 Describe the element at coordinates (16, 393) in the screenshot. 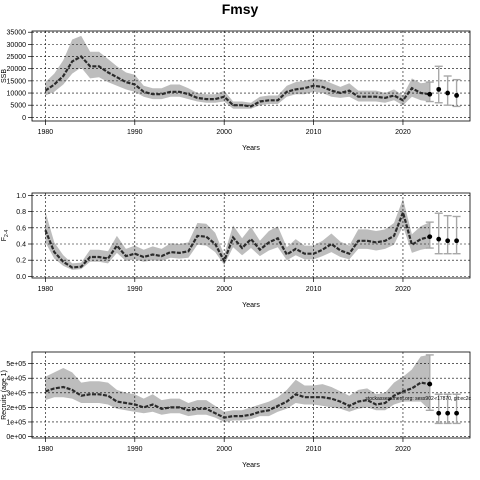

I see `y-tick-label: 3e+05` at that location.